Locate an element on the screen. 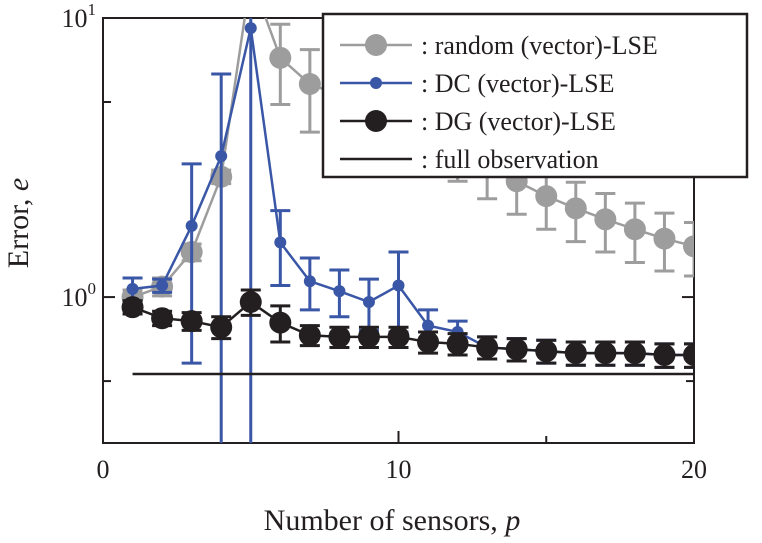  x-tick-label: 20 is located at coordinates (694, 469).